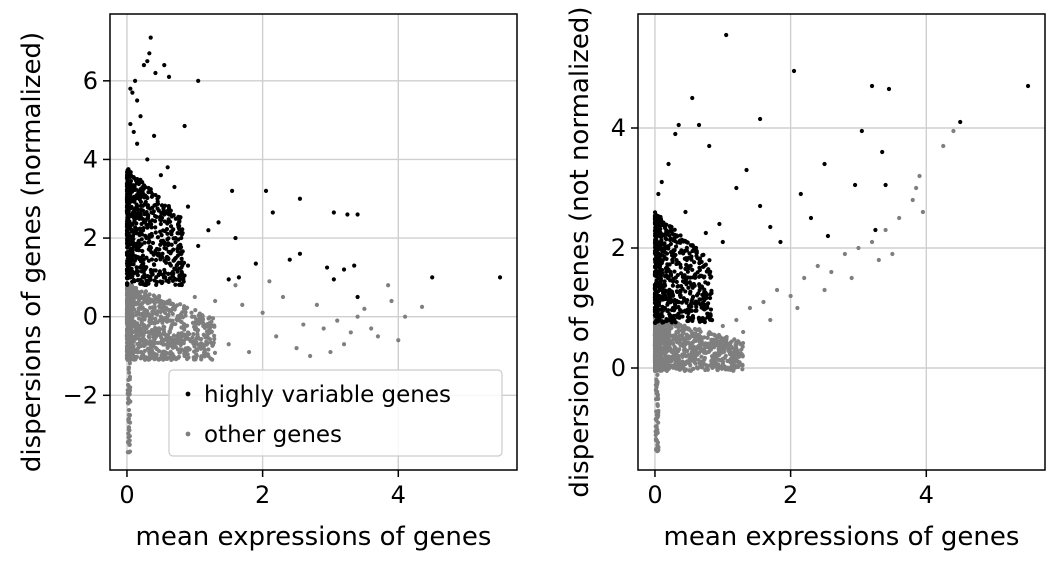 Image resolution: width=1060 pixels, height=566 pixels. Describe the element at coordinates (654, 495) in the screenshot. I see `x-tick-label: 0` at that location.